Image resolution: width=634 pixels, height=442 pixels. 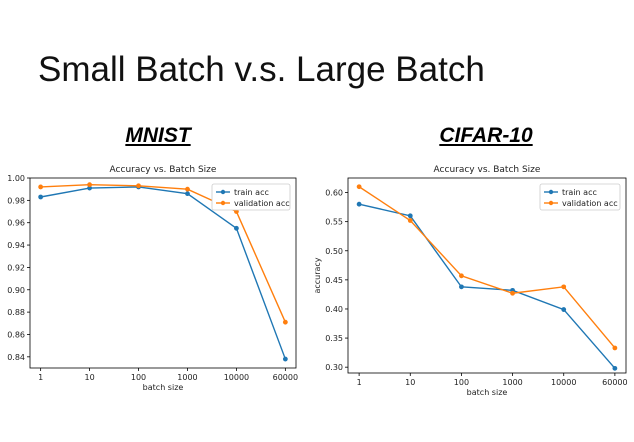 What do you see at coordinates (334, 251) in the screenshot?
I see `y-tick-label: 0.50` at bounding box center [334, 251].